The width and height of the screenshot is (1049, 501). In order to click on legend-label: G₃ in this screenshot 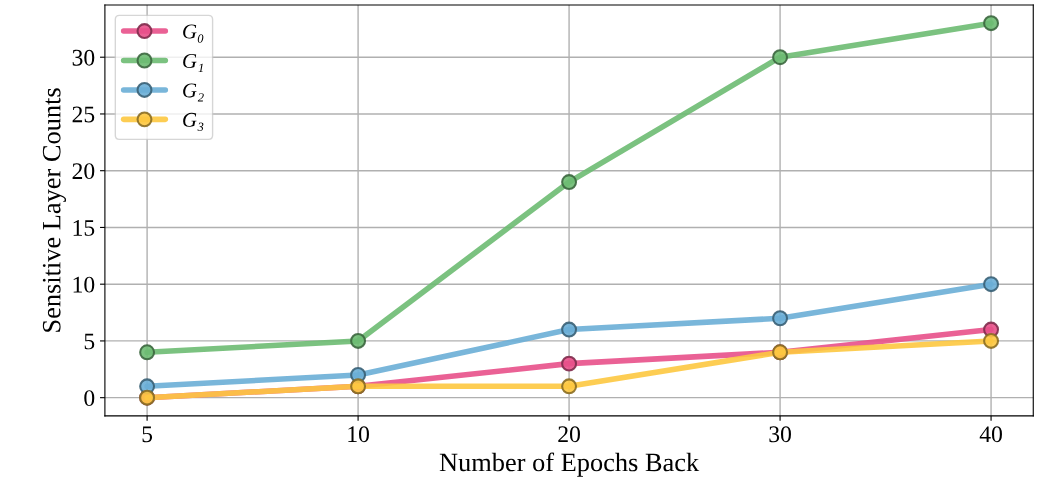, I will do `click(193, 121)`.